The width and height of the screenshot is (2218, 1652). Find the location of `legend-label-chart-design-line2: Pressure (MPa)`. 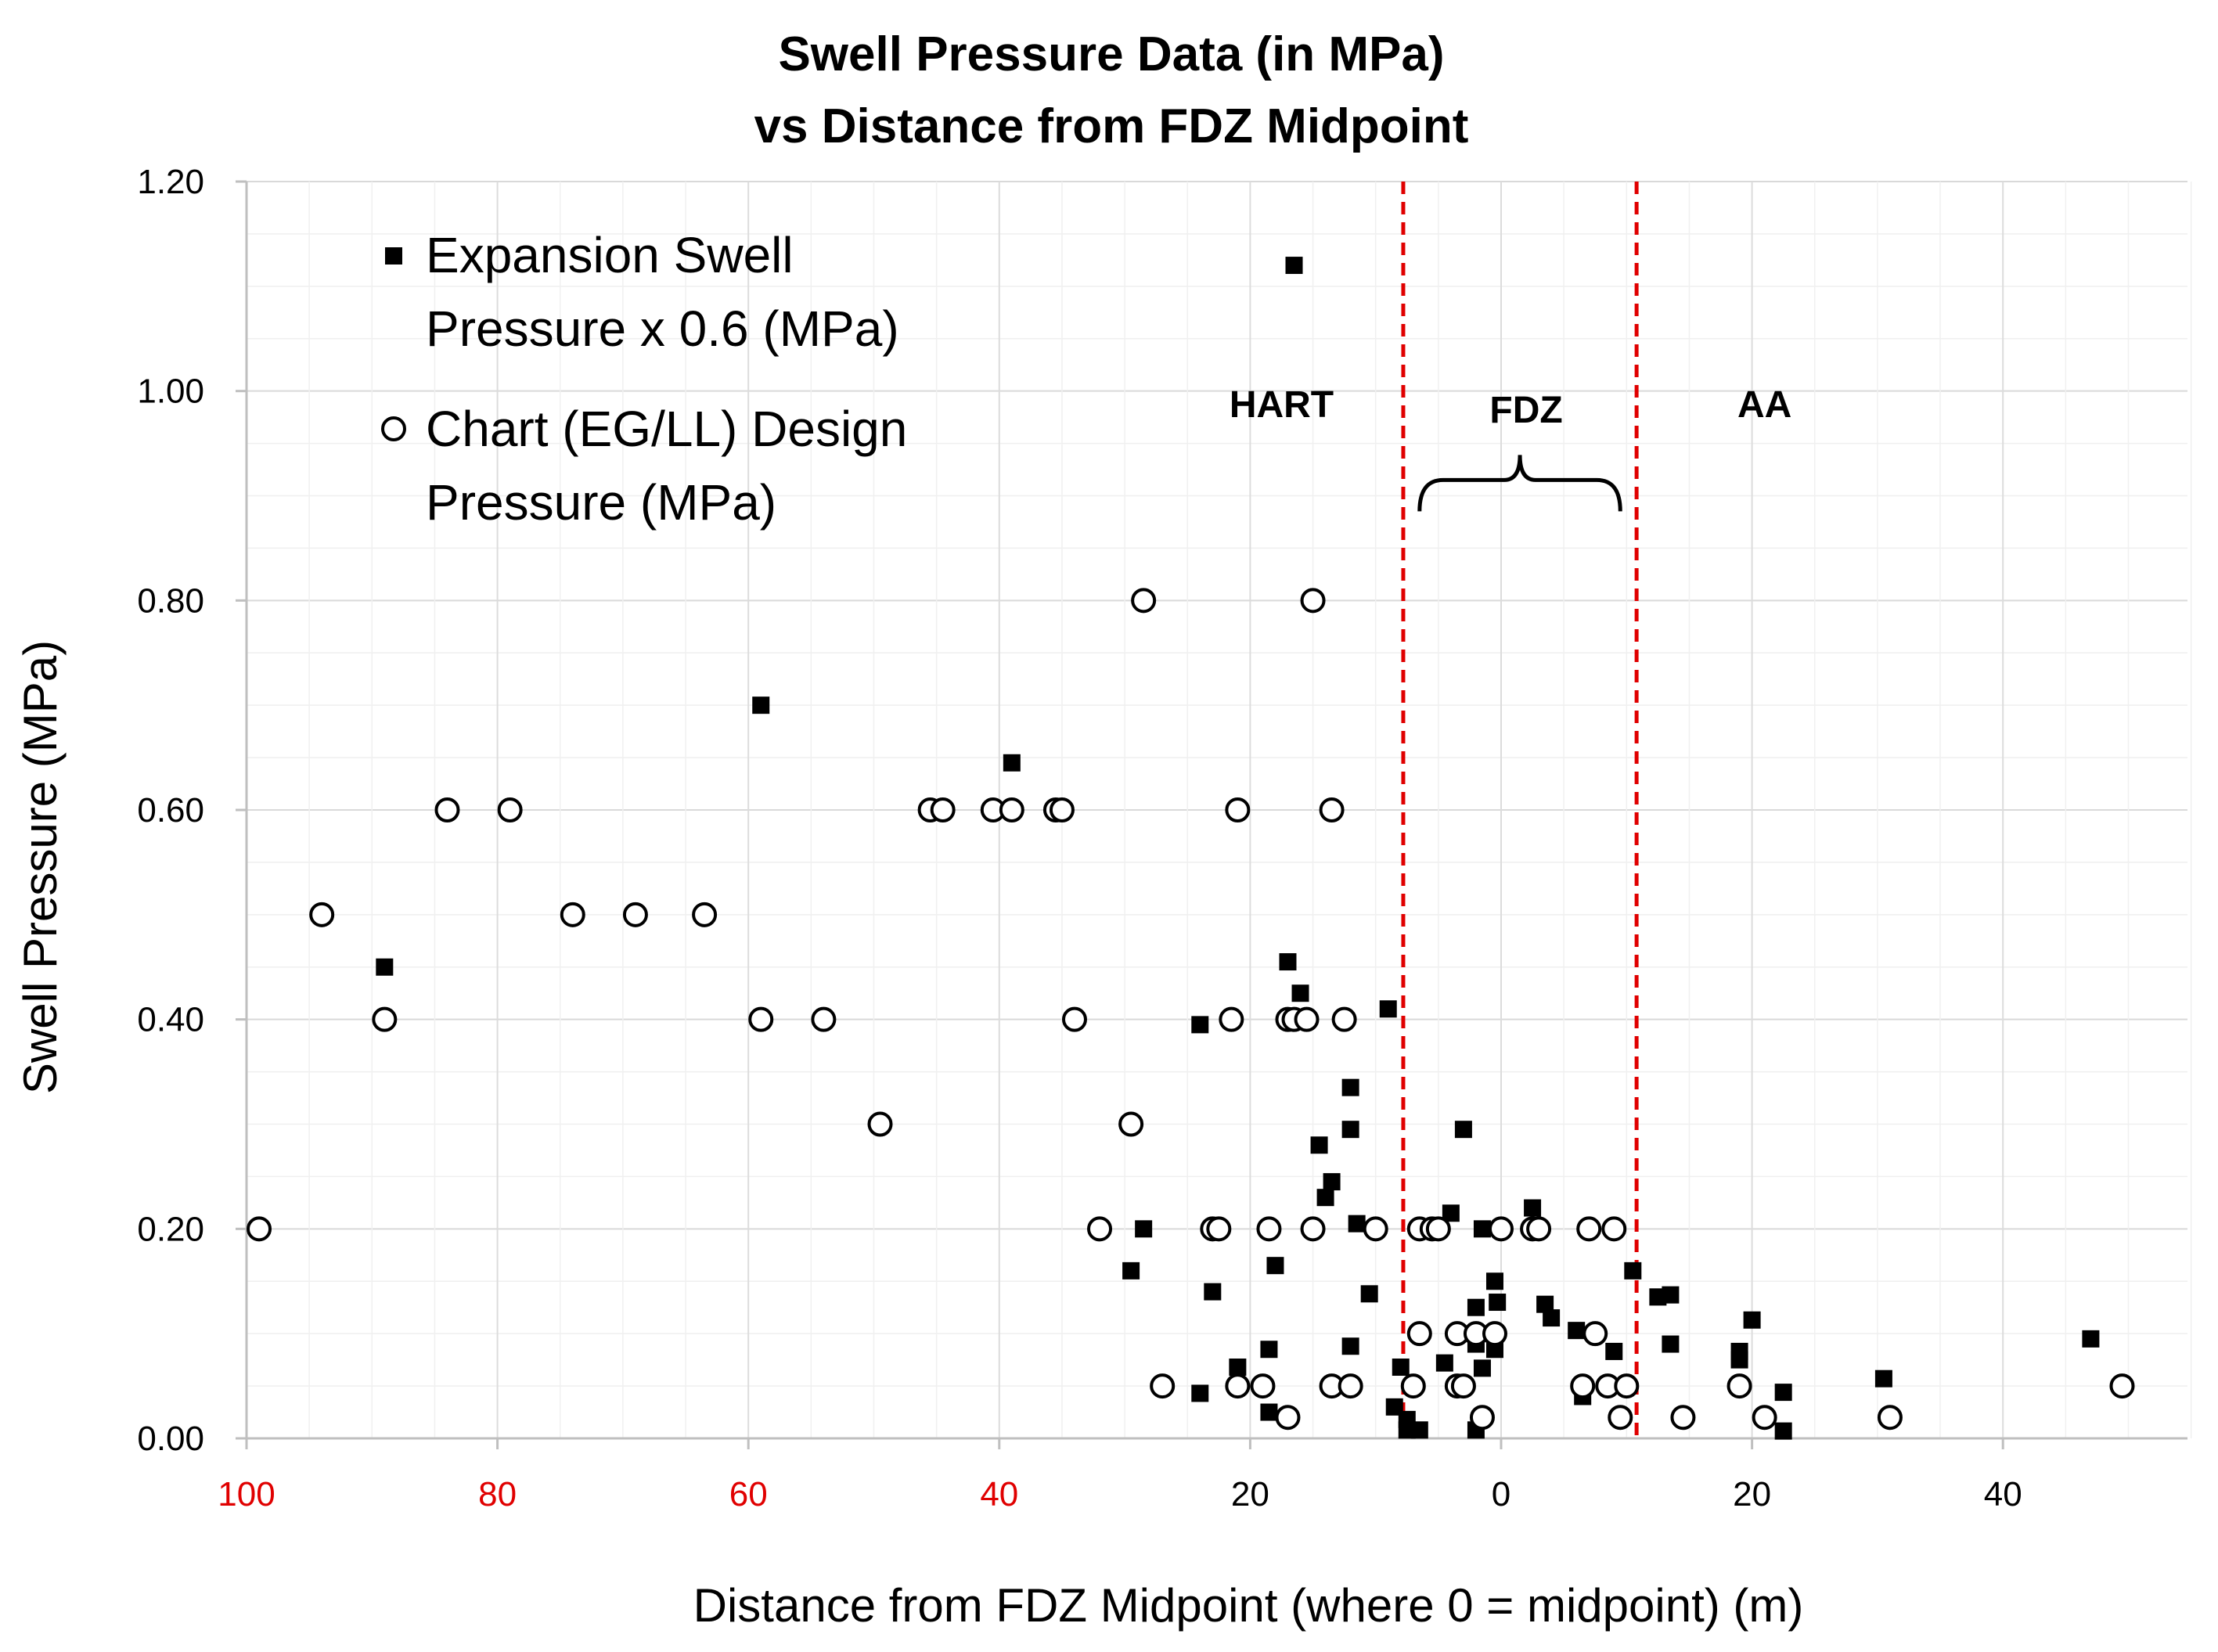

legend-label-chart-design-line2: Pressure (MPa) is located at coordinates (601, 502).